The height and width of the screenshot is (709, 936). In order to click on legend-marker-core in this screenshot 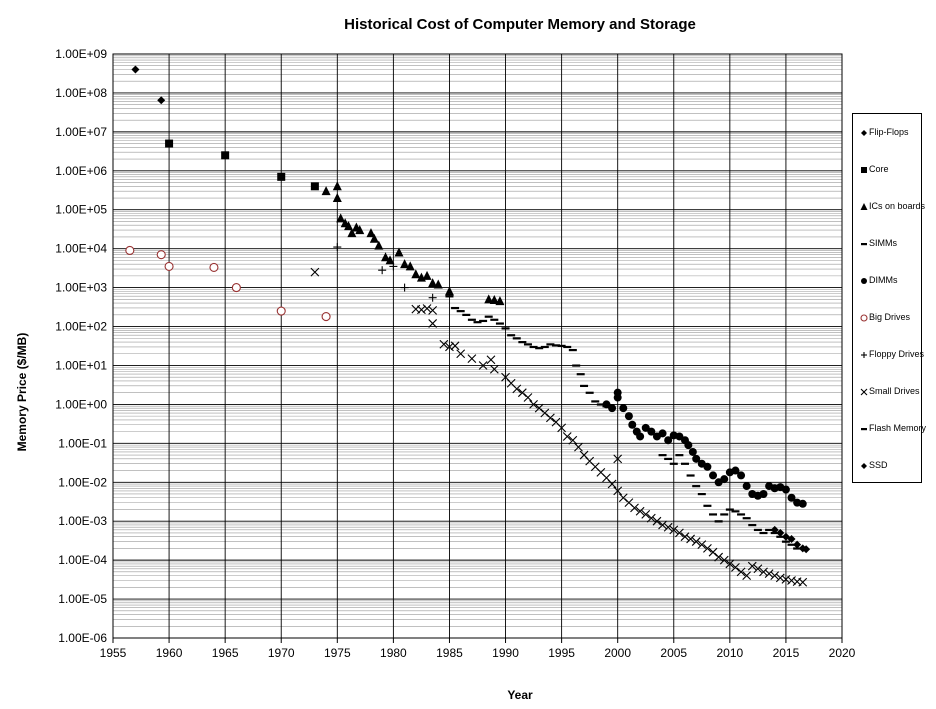, I will do `click(864, 170)`.